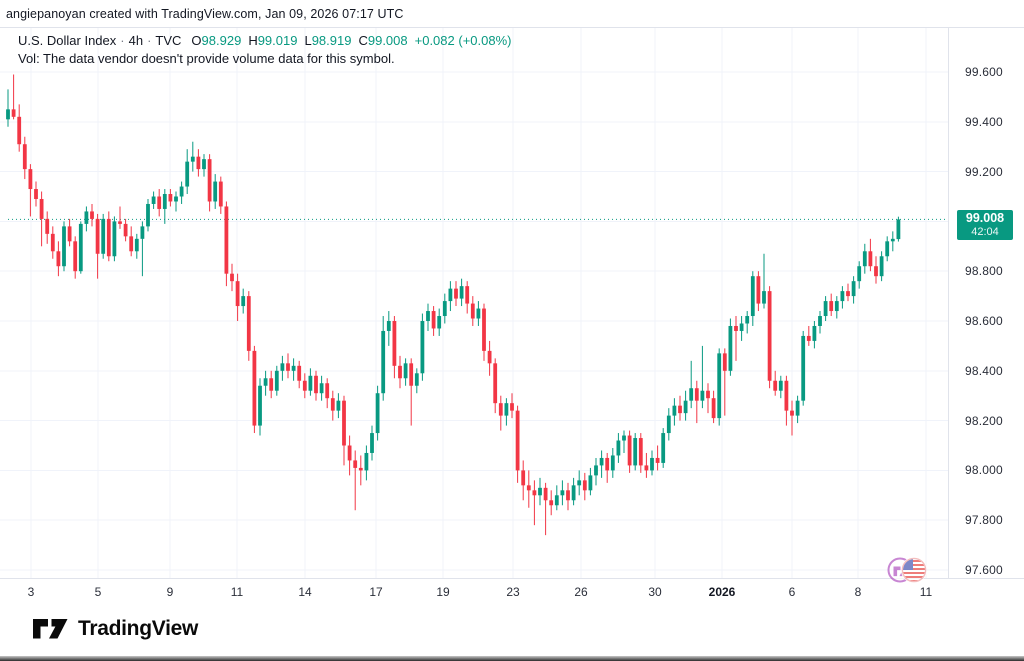 This screenshot has height=661, width=1024. What do you see at coordinates (792, 592) in the screenshot?
I see `time-axis-label: 6` at bounding box center [792, 592].